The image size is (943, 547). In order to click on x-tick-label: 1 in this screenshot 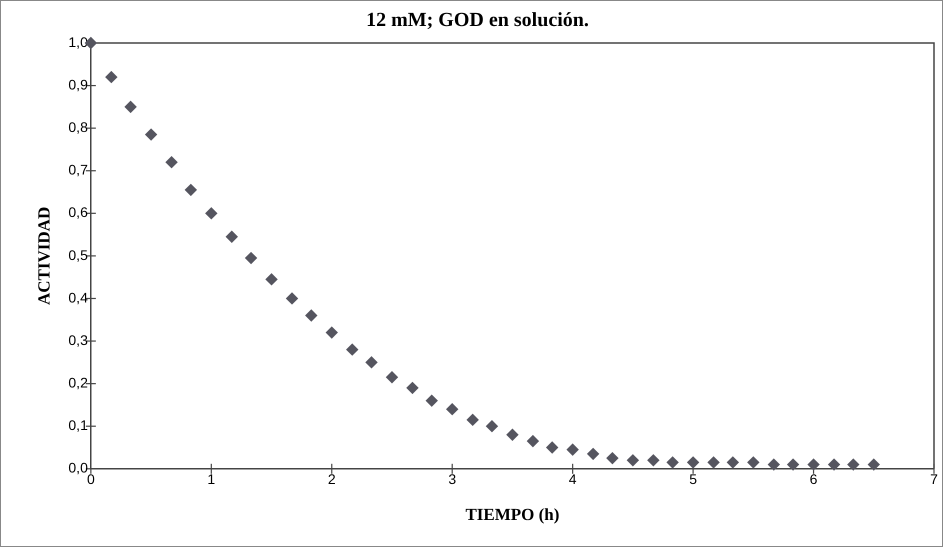, I will do `click(211, 479)`.